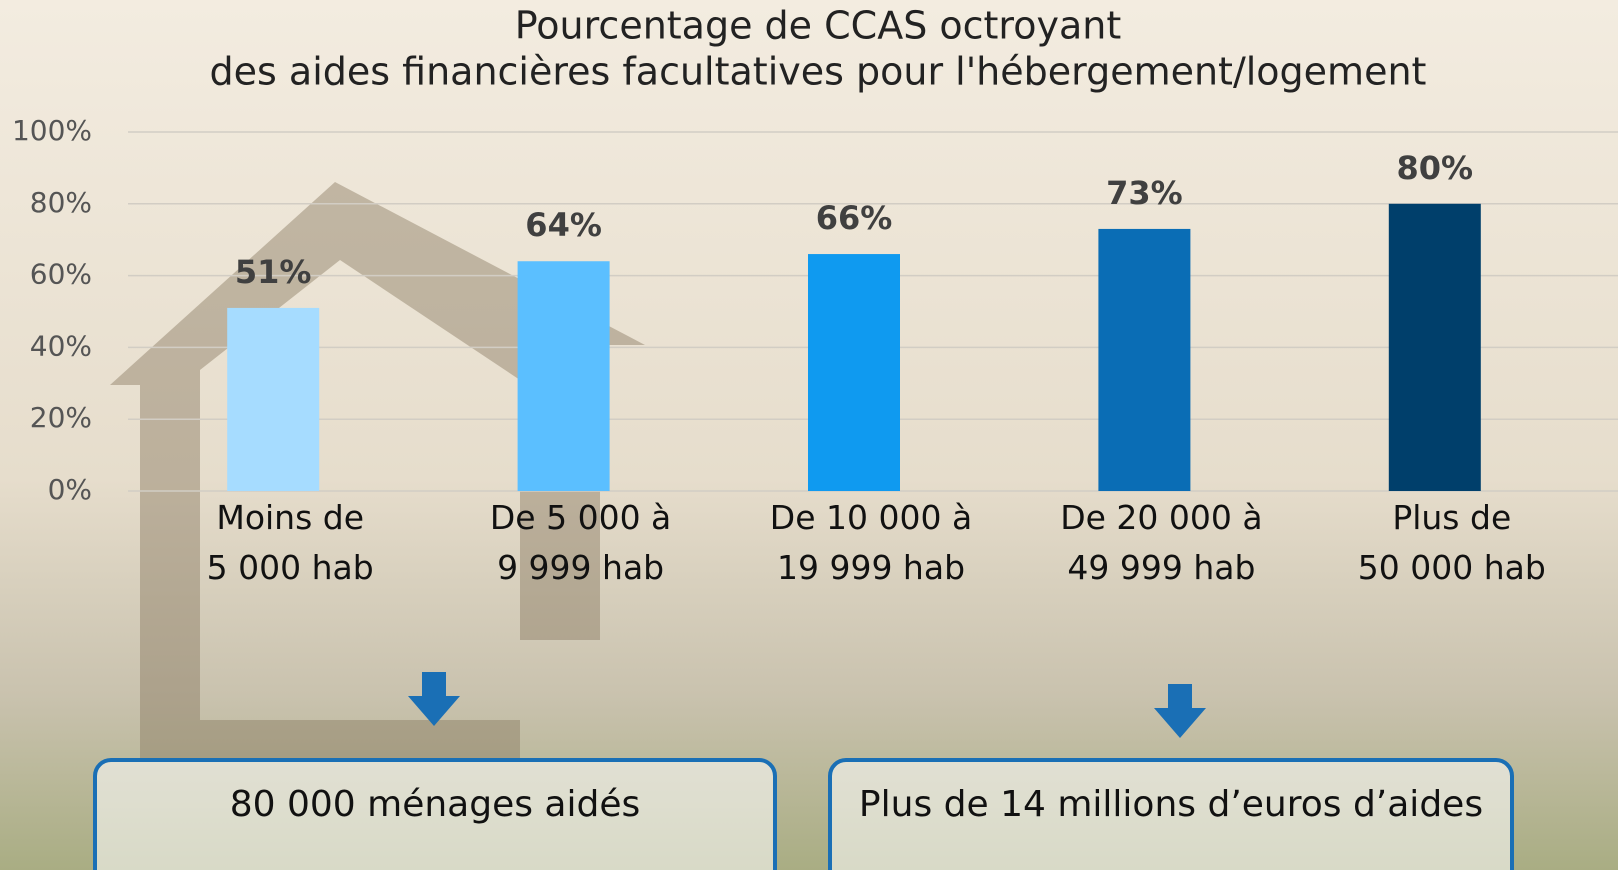  What do you see at coordinates (1435, 168) in the screenshot?
I see `value-label: 80%` at bounding box center [1435, 168].